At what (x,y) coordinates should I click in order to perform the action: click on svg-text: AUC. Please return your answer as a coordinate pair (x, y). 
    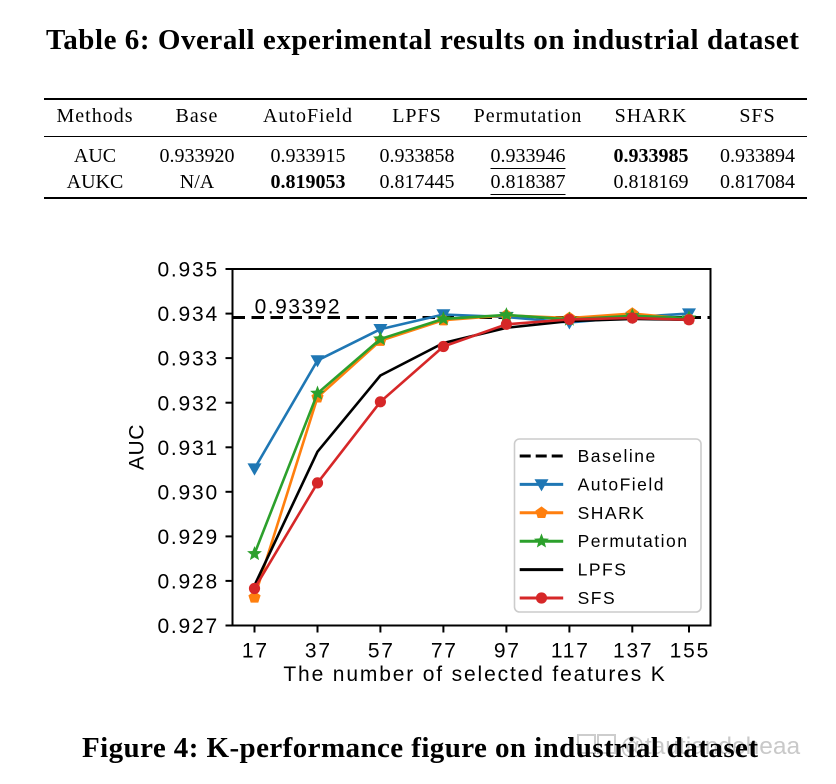
    Looking at the image, I should click on (137, 447).